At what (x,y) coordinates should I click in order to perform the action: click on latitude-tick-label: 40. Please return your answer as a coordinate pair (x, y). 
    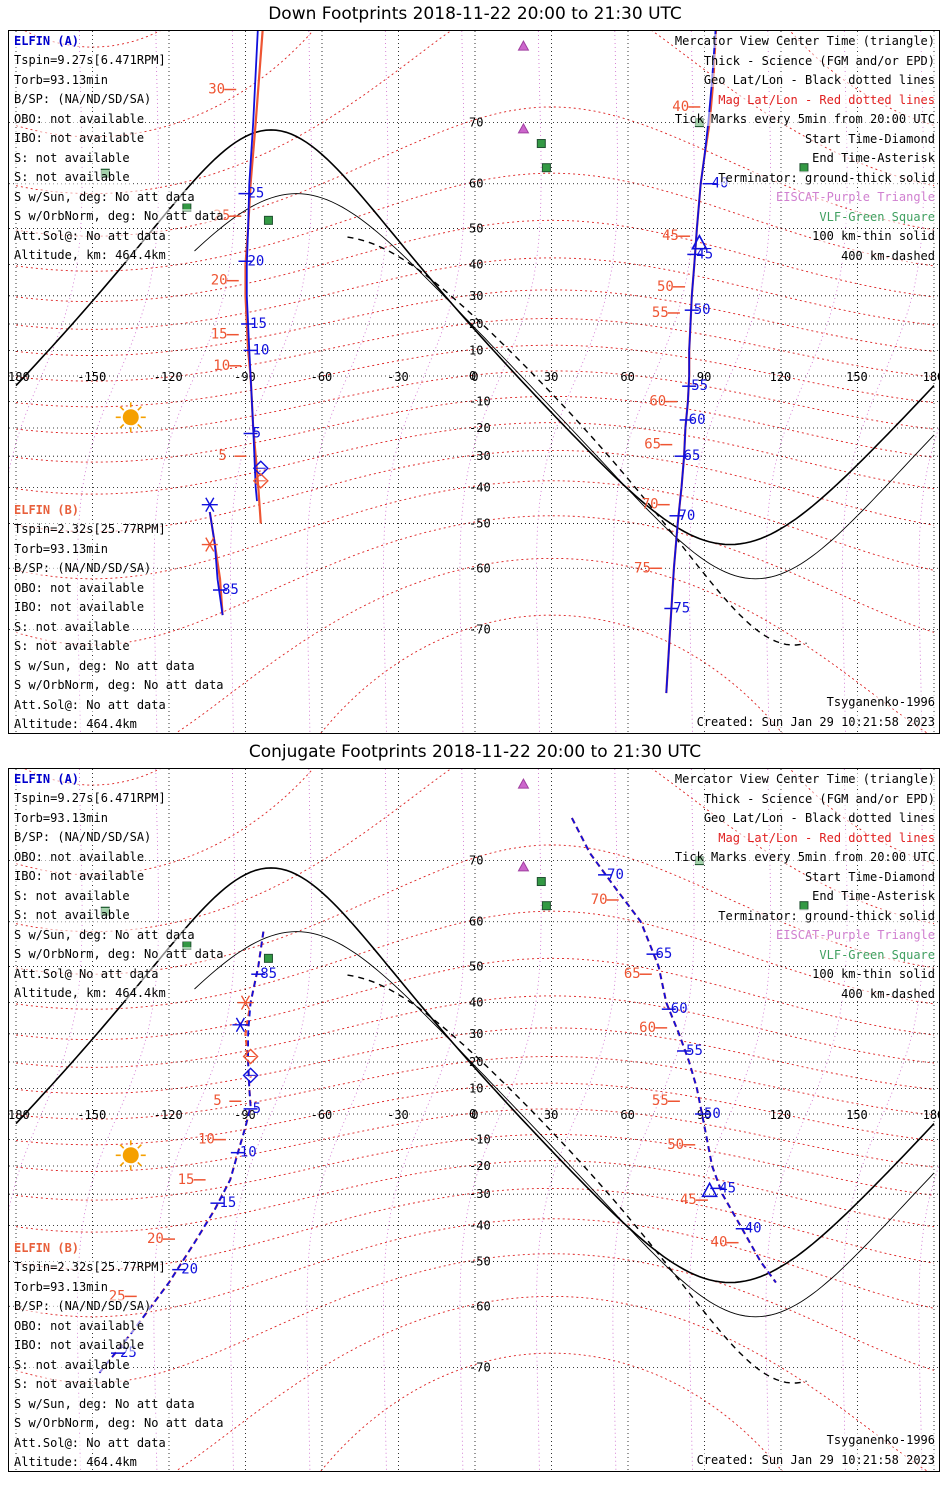
    Looking at the image, I should click on (476, 1003).